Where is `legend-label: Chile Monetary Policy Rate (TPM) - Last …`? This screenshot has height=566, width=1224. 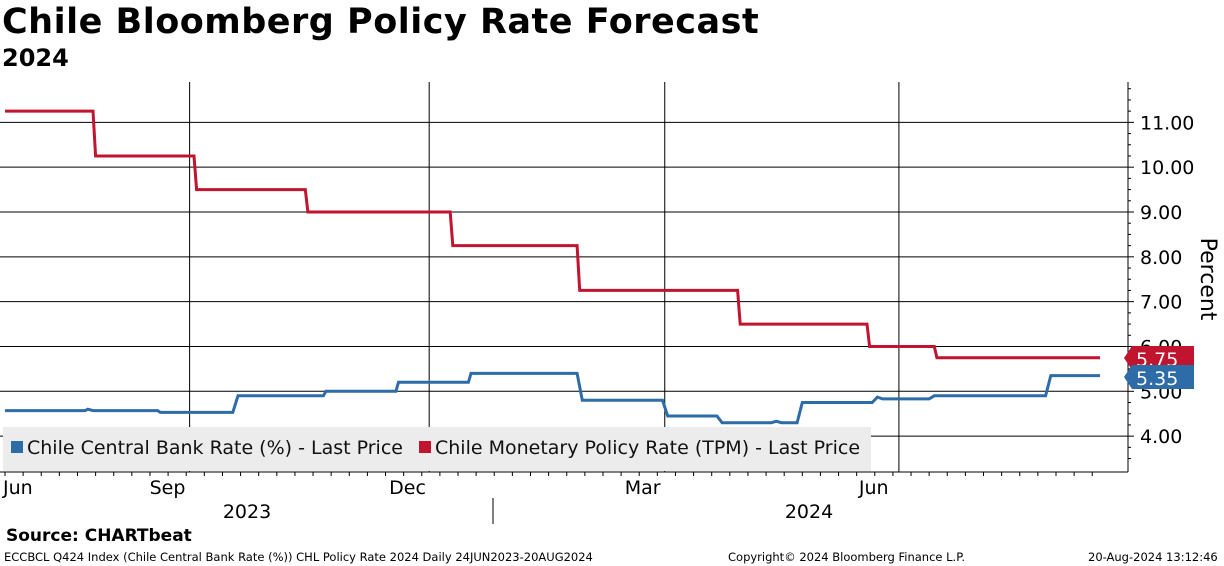 legend-label: Chile Monetary Policy Rate (TPM) - Last … is located at coordinates (648, 448).